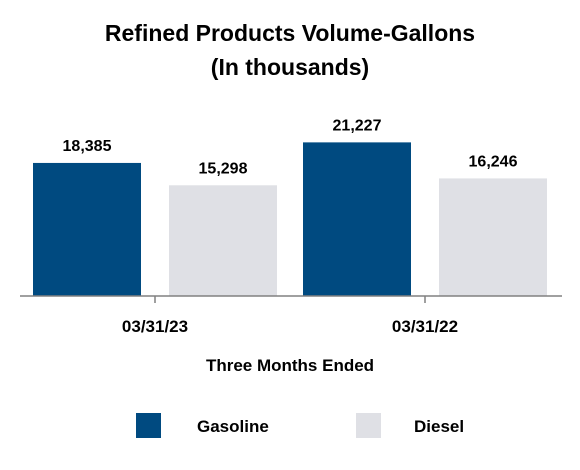 The height and width of the screenshot is (470, 580). I want to click on legend: Gasoline Diesel, so click(300, 425).